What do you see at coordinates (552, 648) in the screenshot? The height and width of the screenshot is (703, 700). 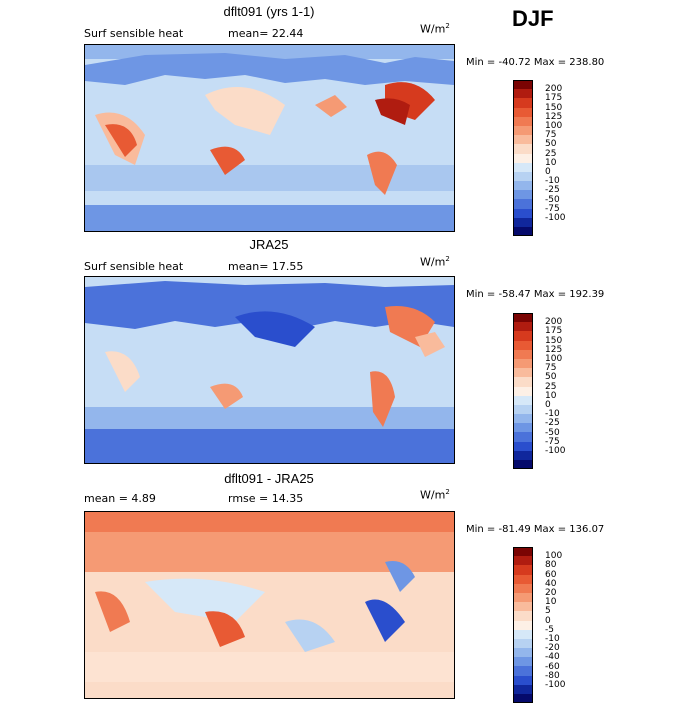 I see `colorbar-tick-label: -20` at bounding box center [552, 648].